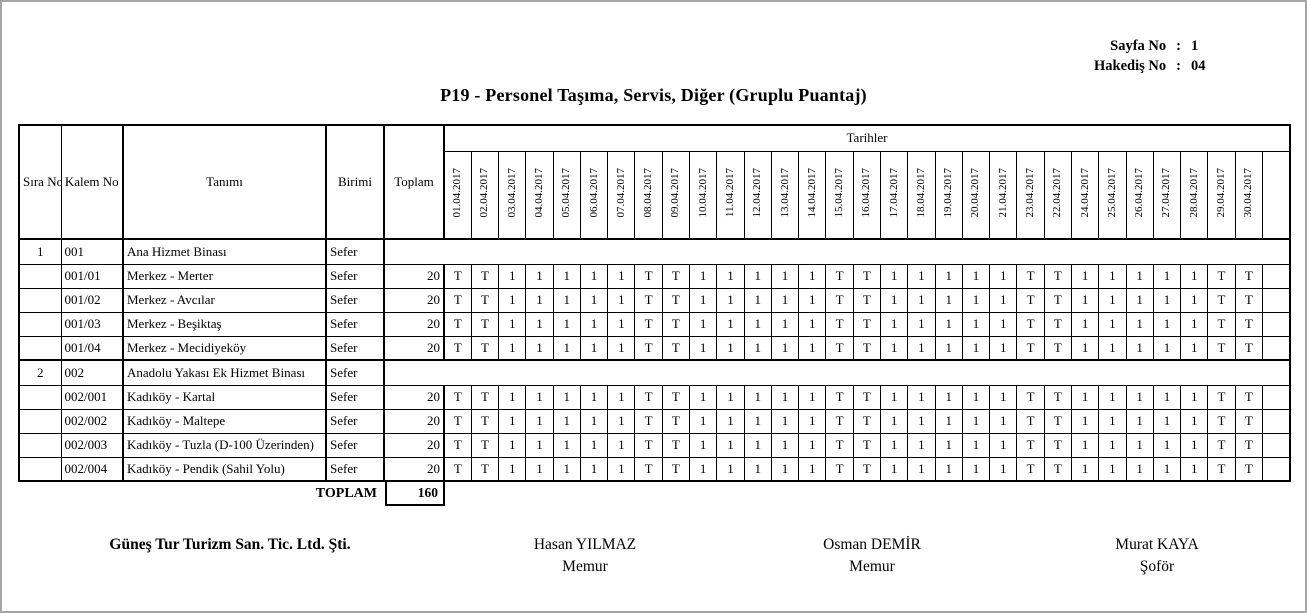 This screenshot has height=613, width=1307. I want to click on date-label: 12.04.2017, so click(757, 193).